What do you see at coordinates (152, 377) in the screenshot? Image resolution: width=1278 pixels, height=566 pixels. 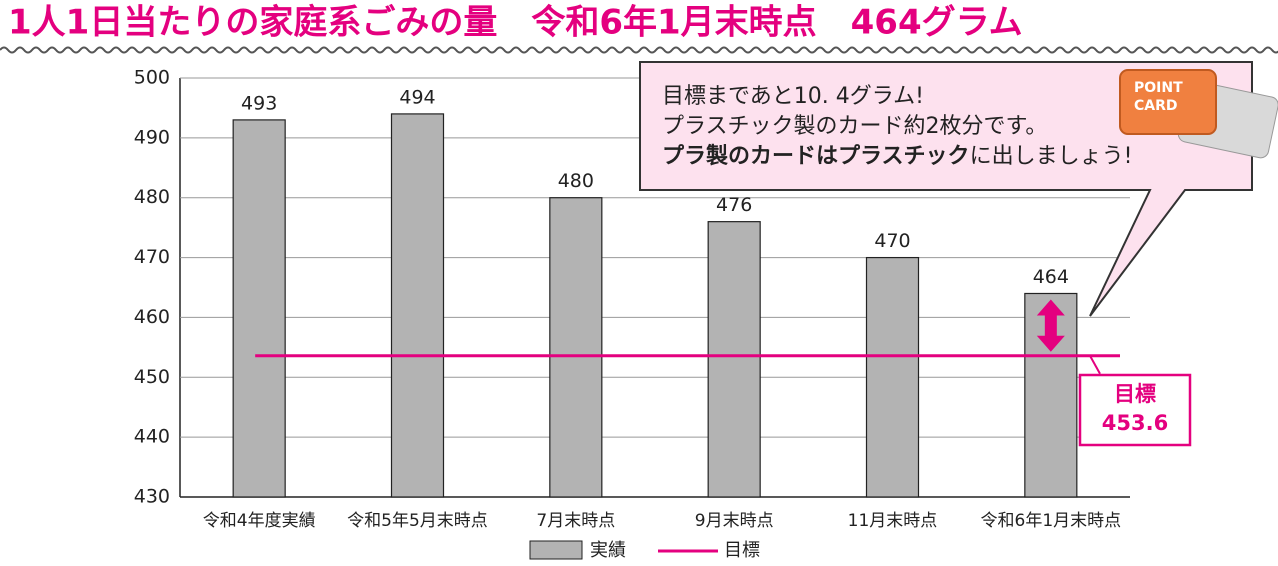 I see `y-tick-label: 450` at bounding box center [152, 377].